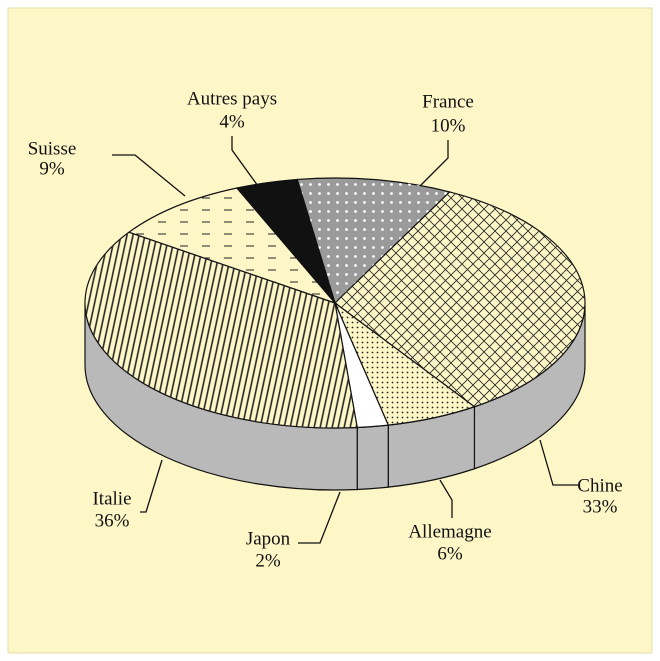  I want to click on slice-label: Chine, so click(599, 485).